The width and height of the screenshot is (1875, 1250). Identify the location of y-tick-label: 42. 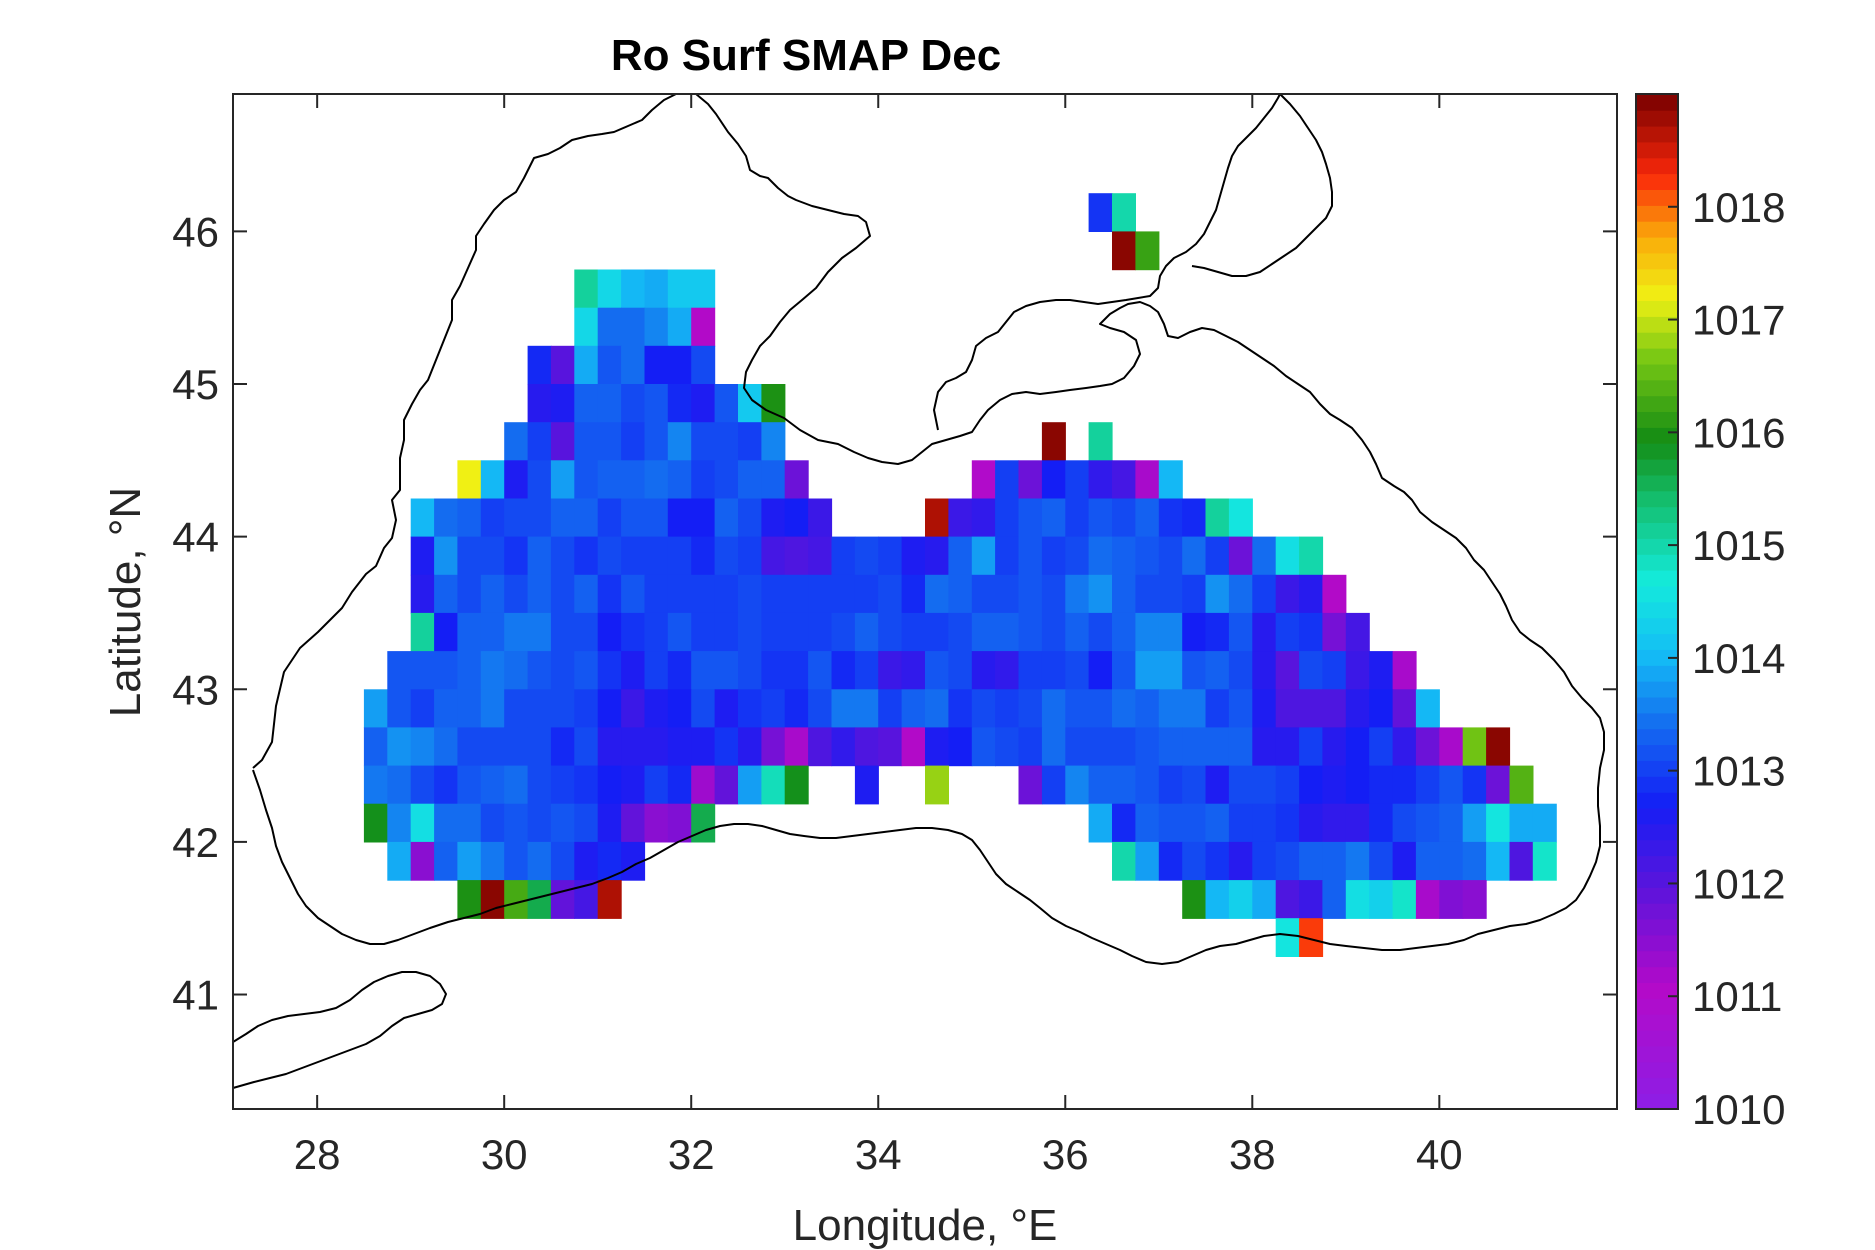
(195, 842).